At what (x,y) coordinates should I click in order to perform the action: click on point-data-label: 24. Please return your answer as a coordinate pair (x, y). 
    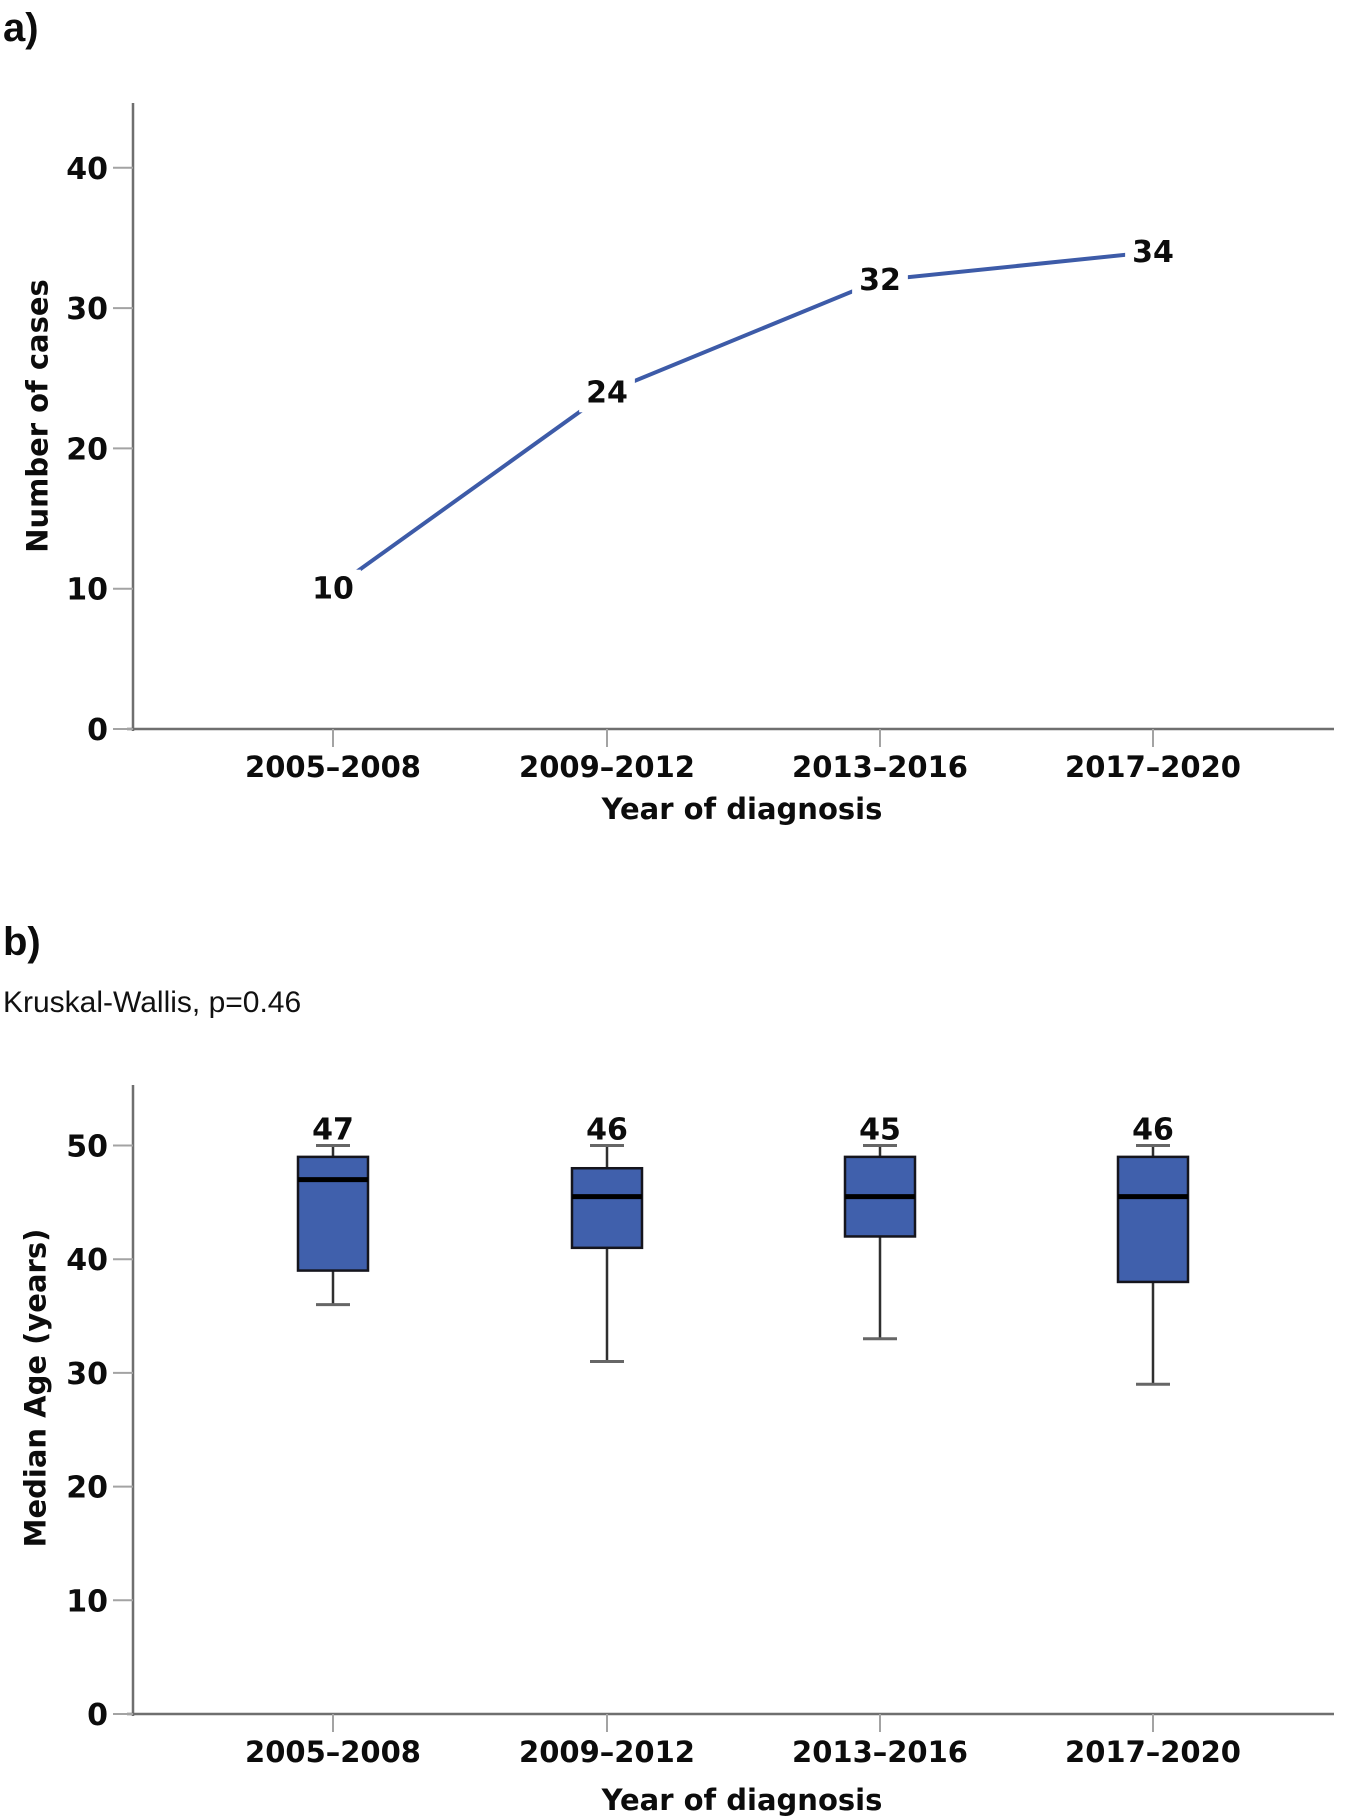
    Looking at the image, I should click on (607, 392).